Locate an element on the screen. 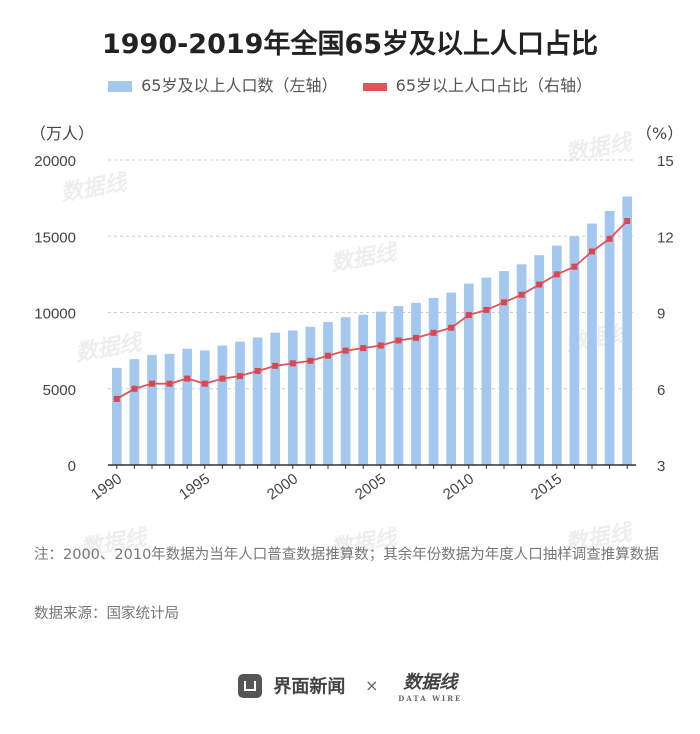 The width and height of the screenshot is (700, 734). y-left-tick-label: 20000 is located at coordinates (55, 161).